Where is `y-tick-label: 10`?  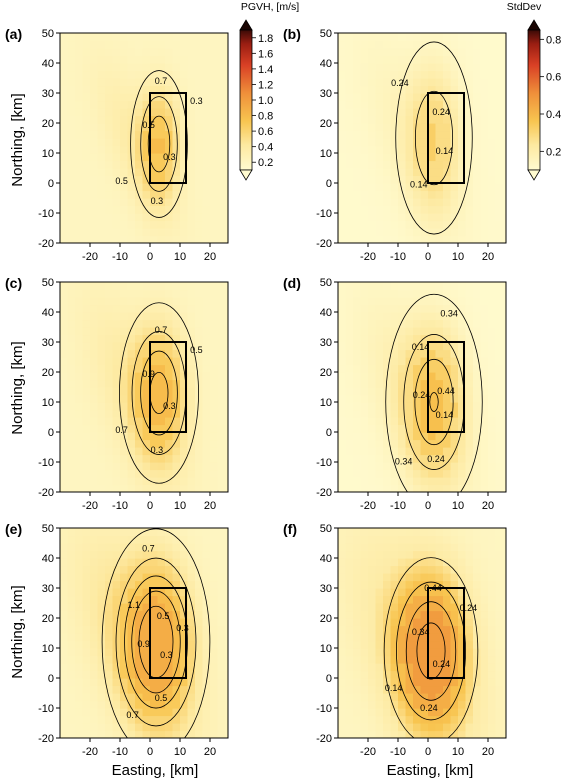 y-tick-label: 10 is located at coordinates (48, 403).